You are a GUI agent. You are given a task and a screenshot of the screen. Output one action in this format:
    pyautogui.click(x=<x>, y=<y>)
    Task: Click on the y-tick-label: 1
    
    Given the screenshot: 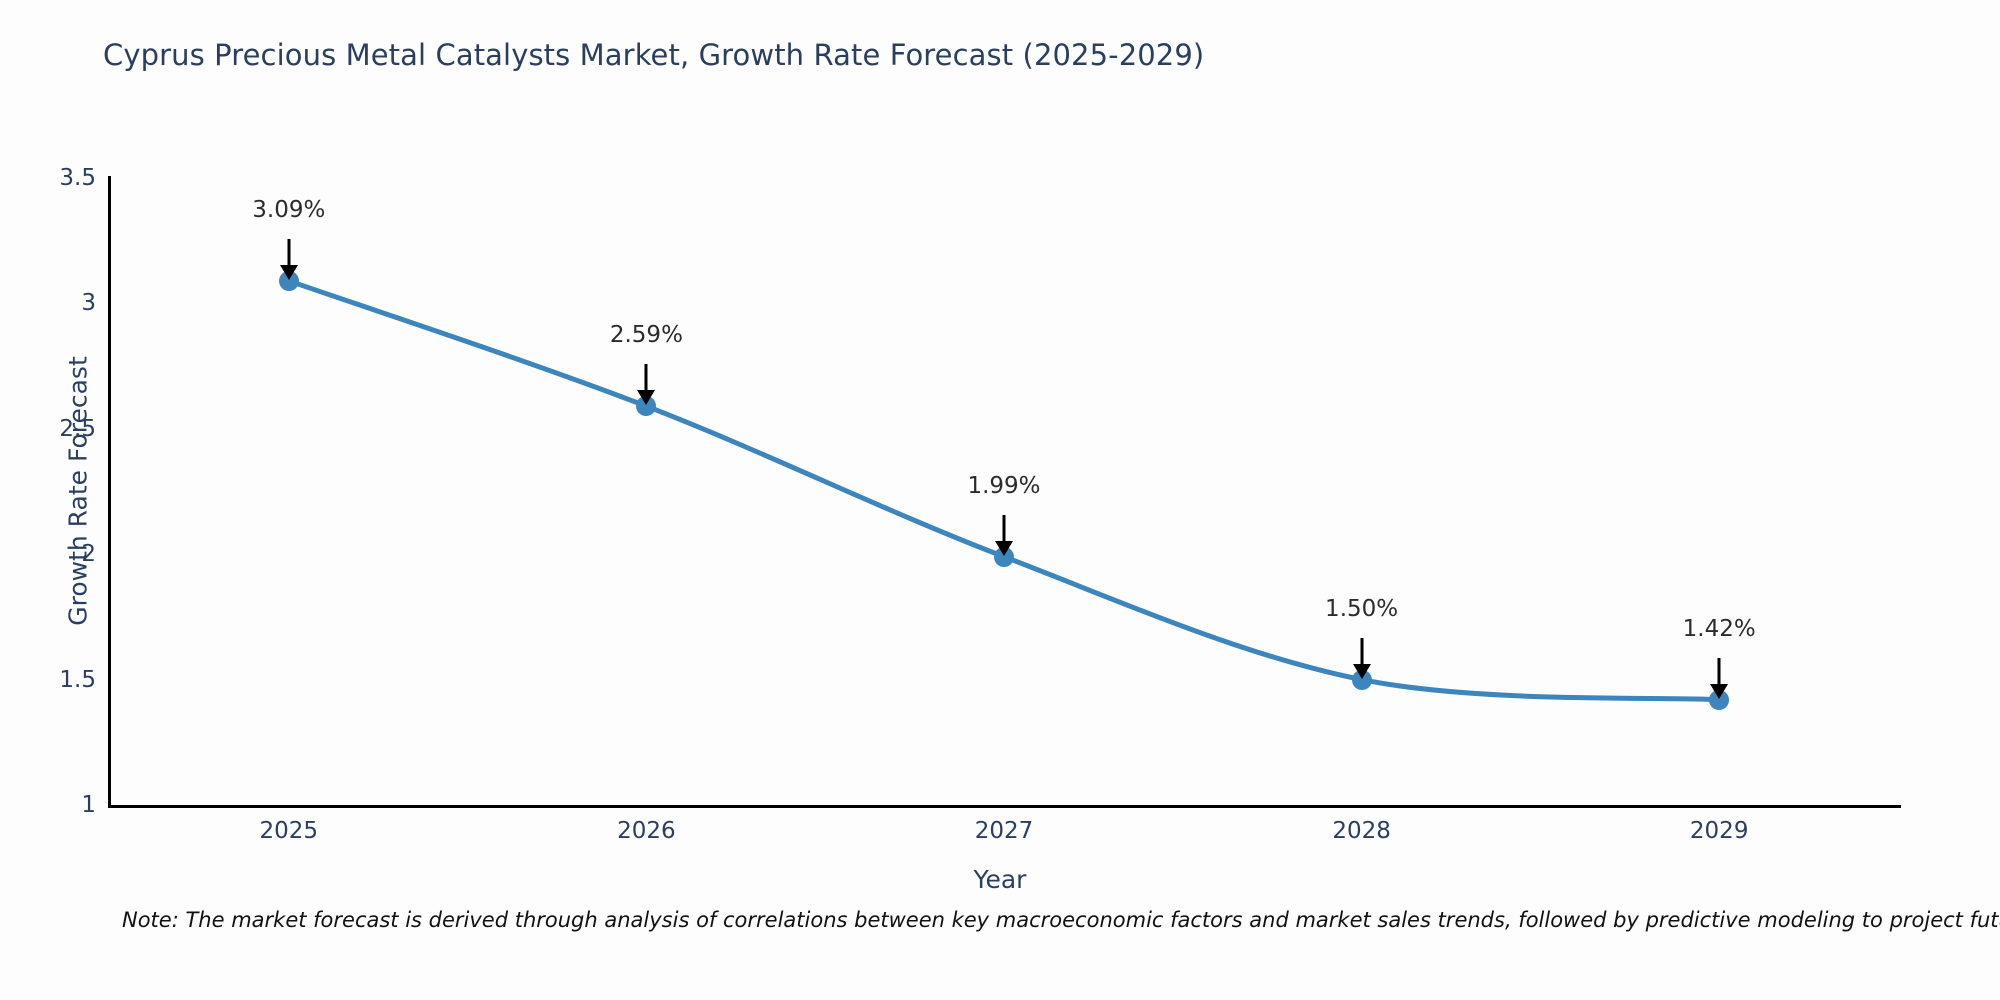 What is the action you would take?
    pyautogui.click(x=88, y=805)
    